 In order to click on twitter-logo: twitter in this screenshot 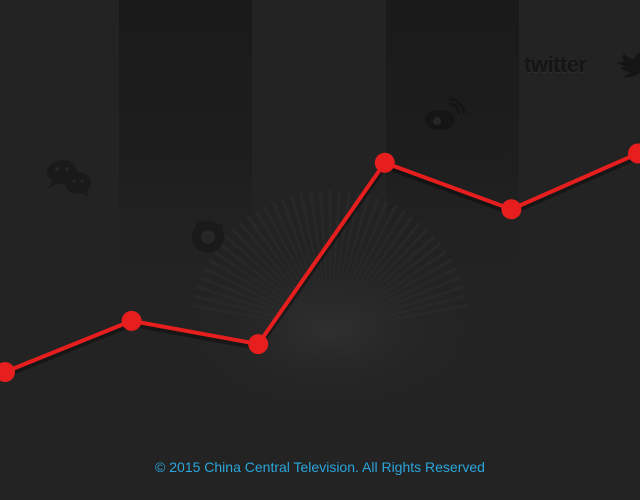, I will do `click(555, 64)`.